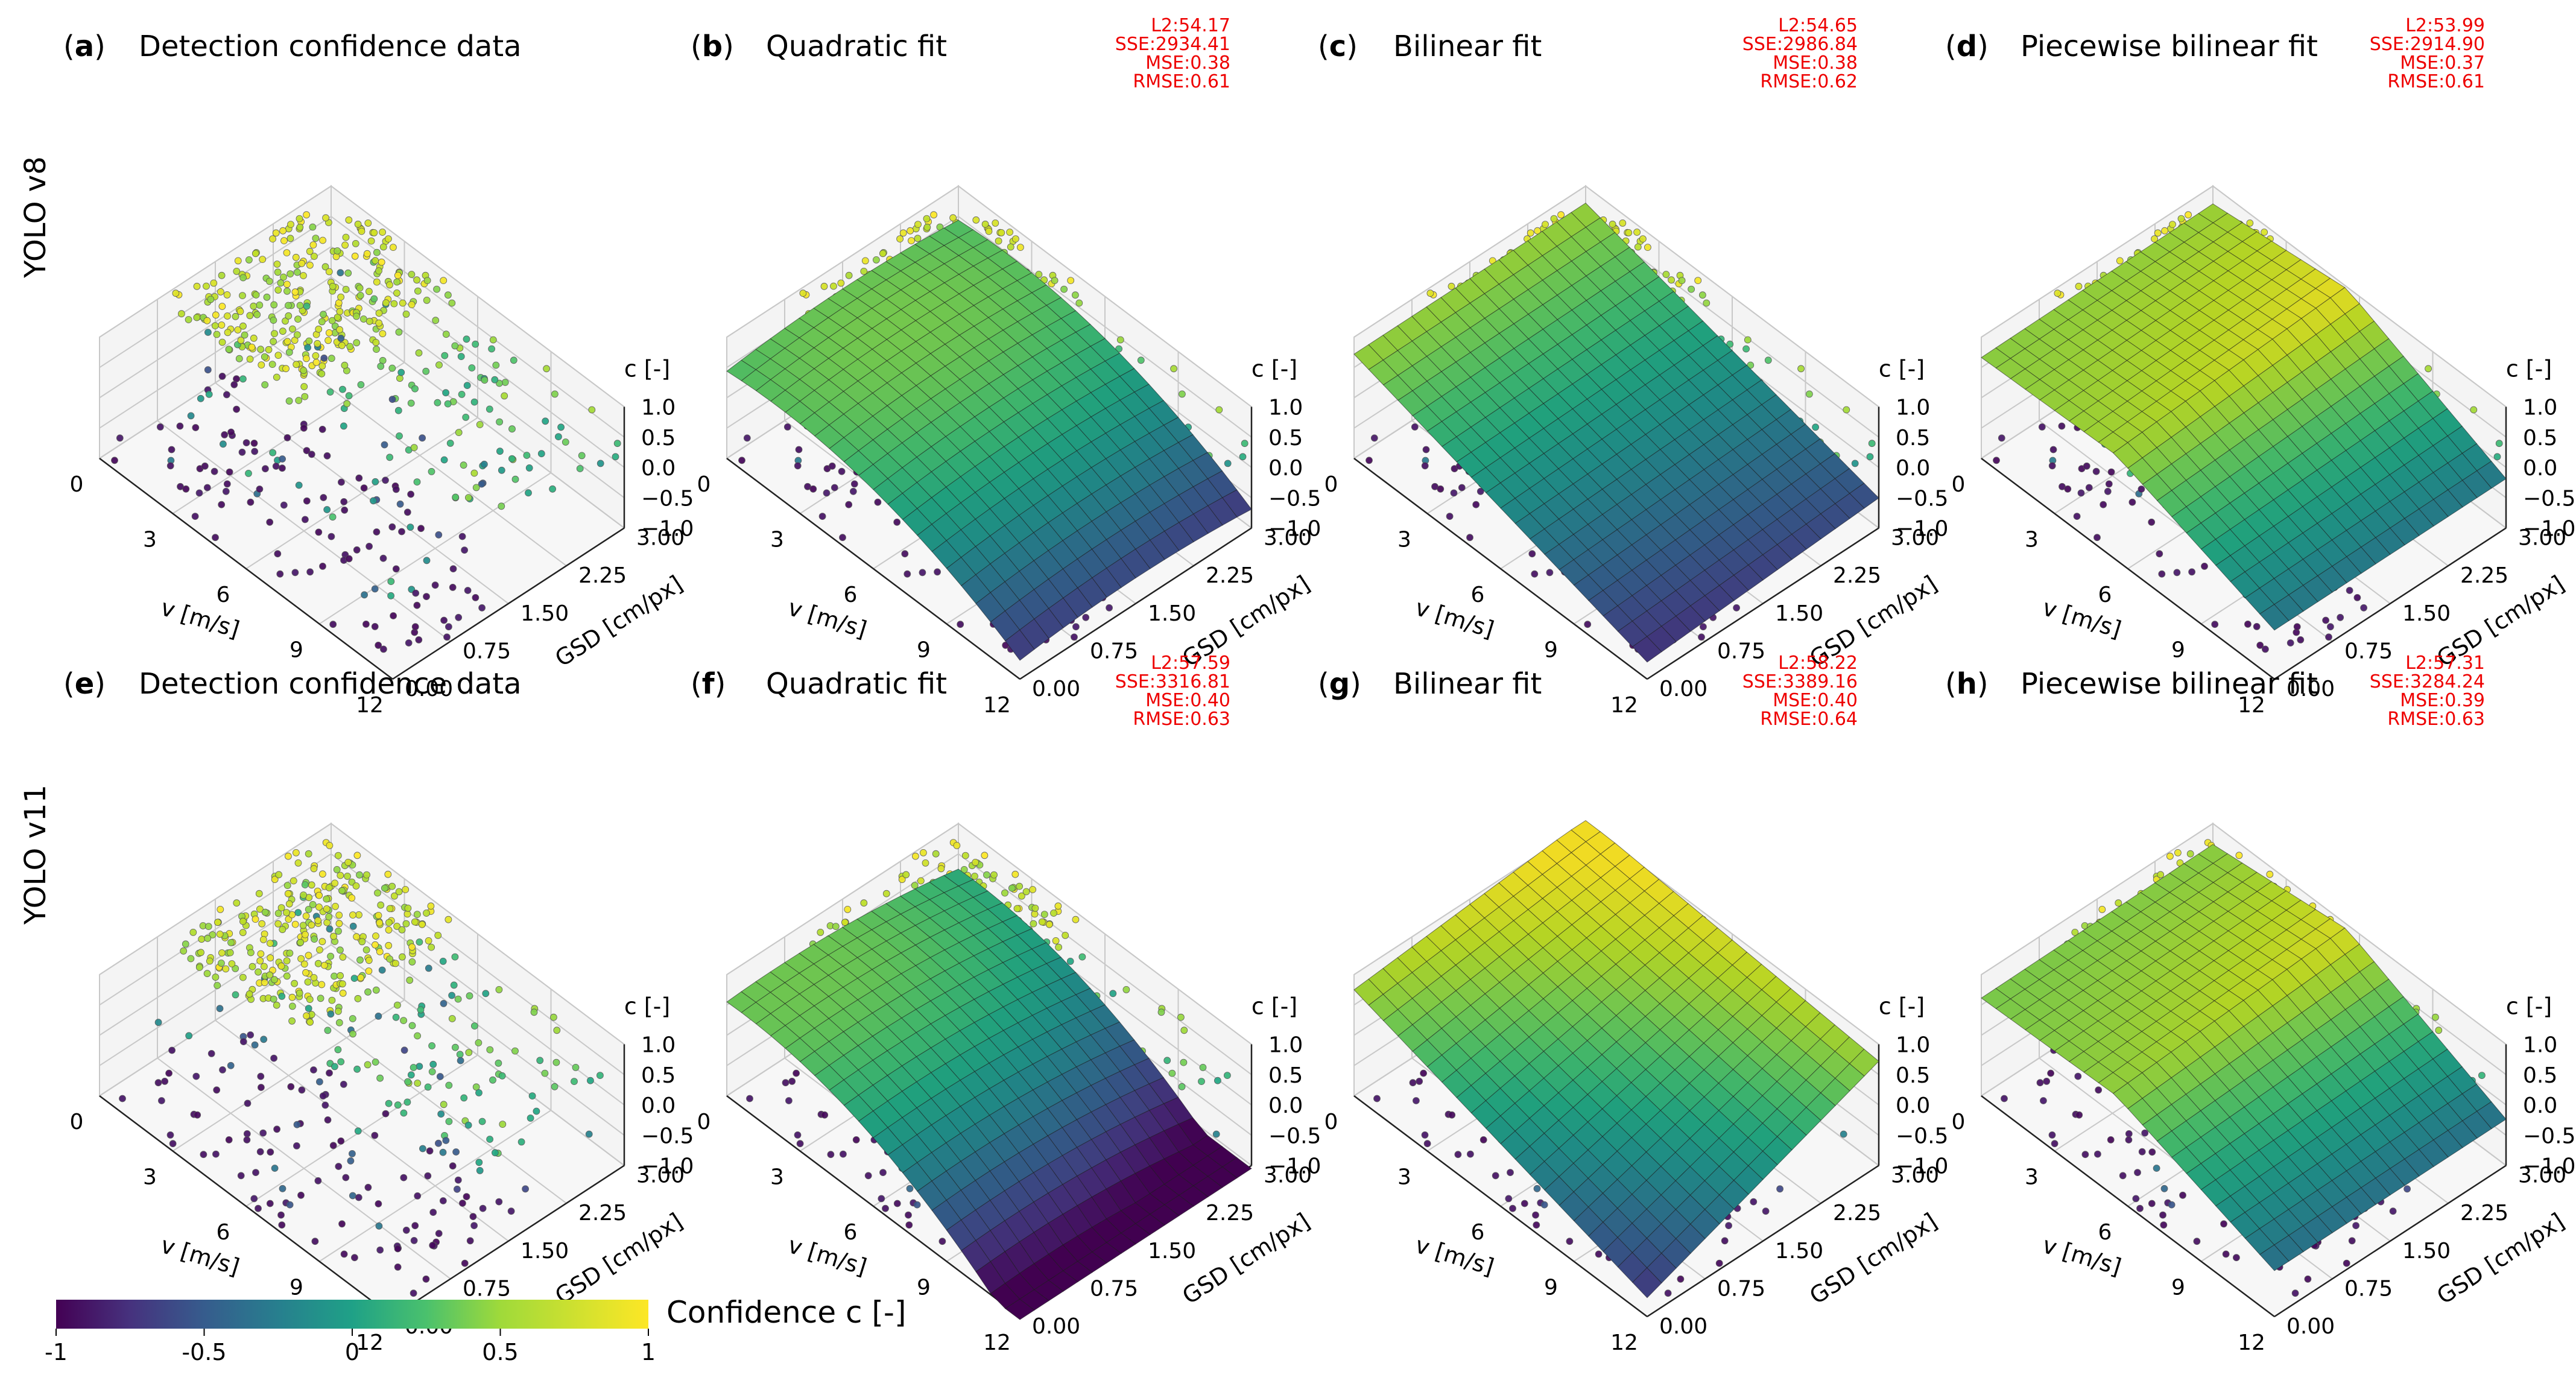 The image size is (2576, 1395). I want to click on z-tick-label: 0.0, so click(2540, 468).